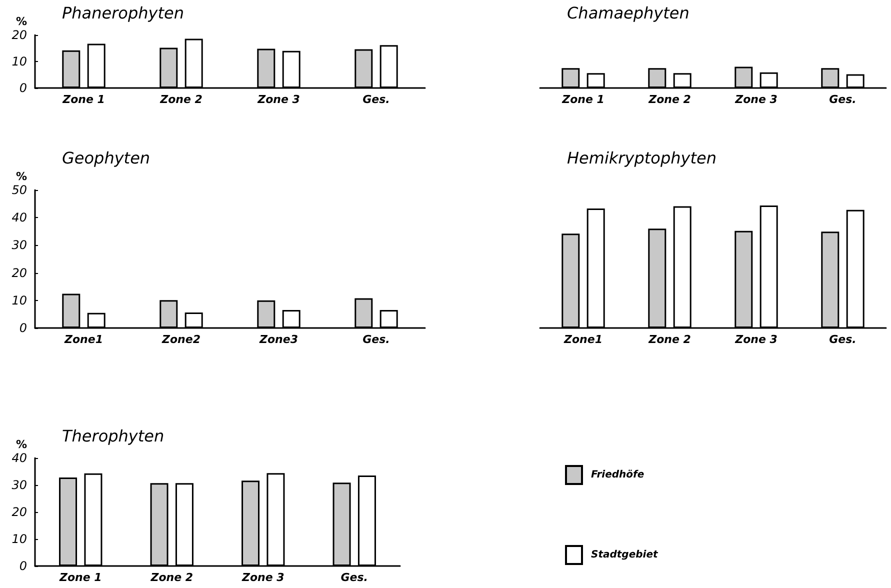  I want to click on chart-title: Chamaephyten, so click(628, 13).